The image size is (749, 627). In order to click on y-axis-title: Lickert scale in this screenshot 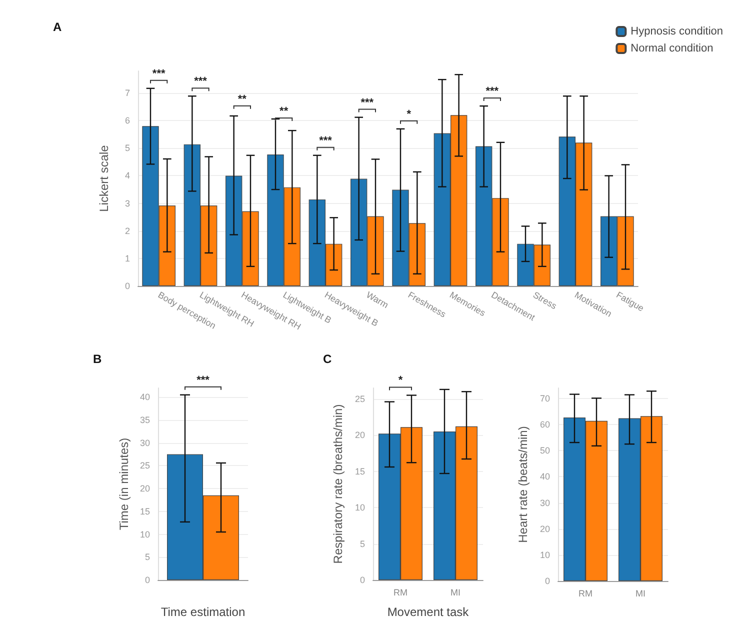, I will do `click(104, 178)`.